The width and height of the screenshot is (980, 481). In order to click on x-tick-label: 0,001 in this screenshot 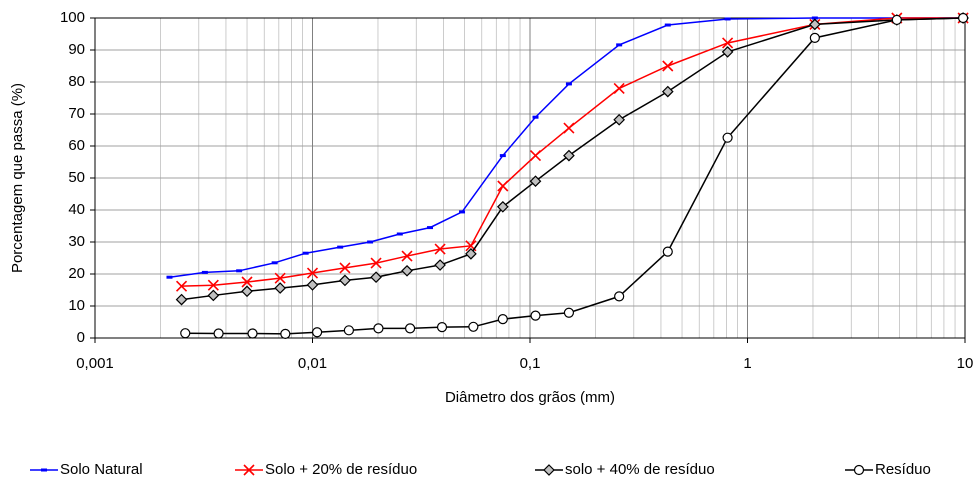, I will do `click(95, 363)`.